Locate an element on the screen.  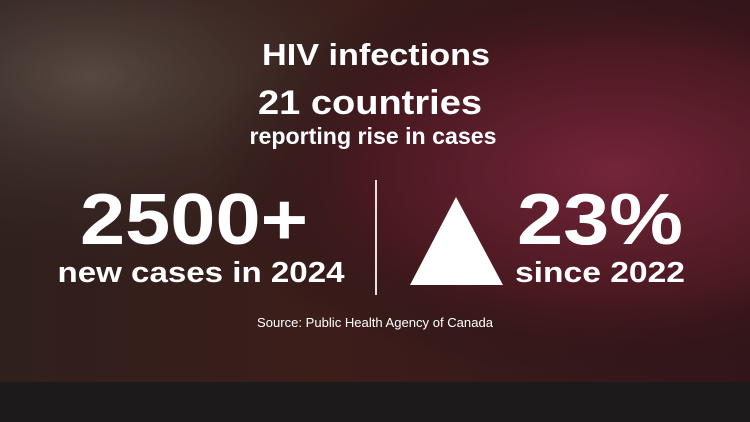
source: Source: Public Health Agency of Canada is located at coordinates (375, 323).